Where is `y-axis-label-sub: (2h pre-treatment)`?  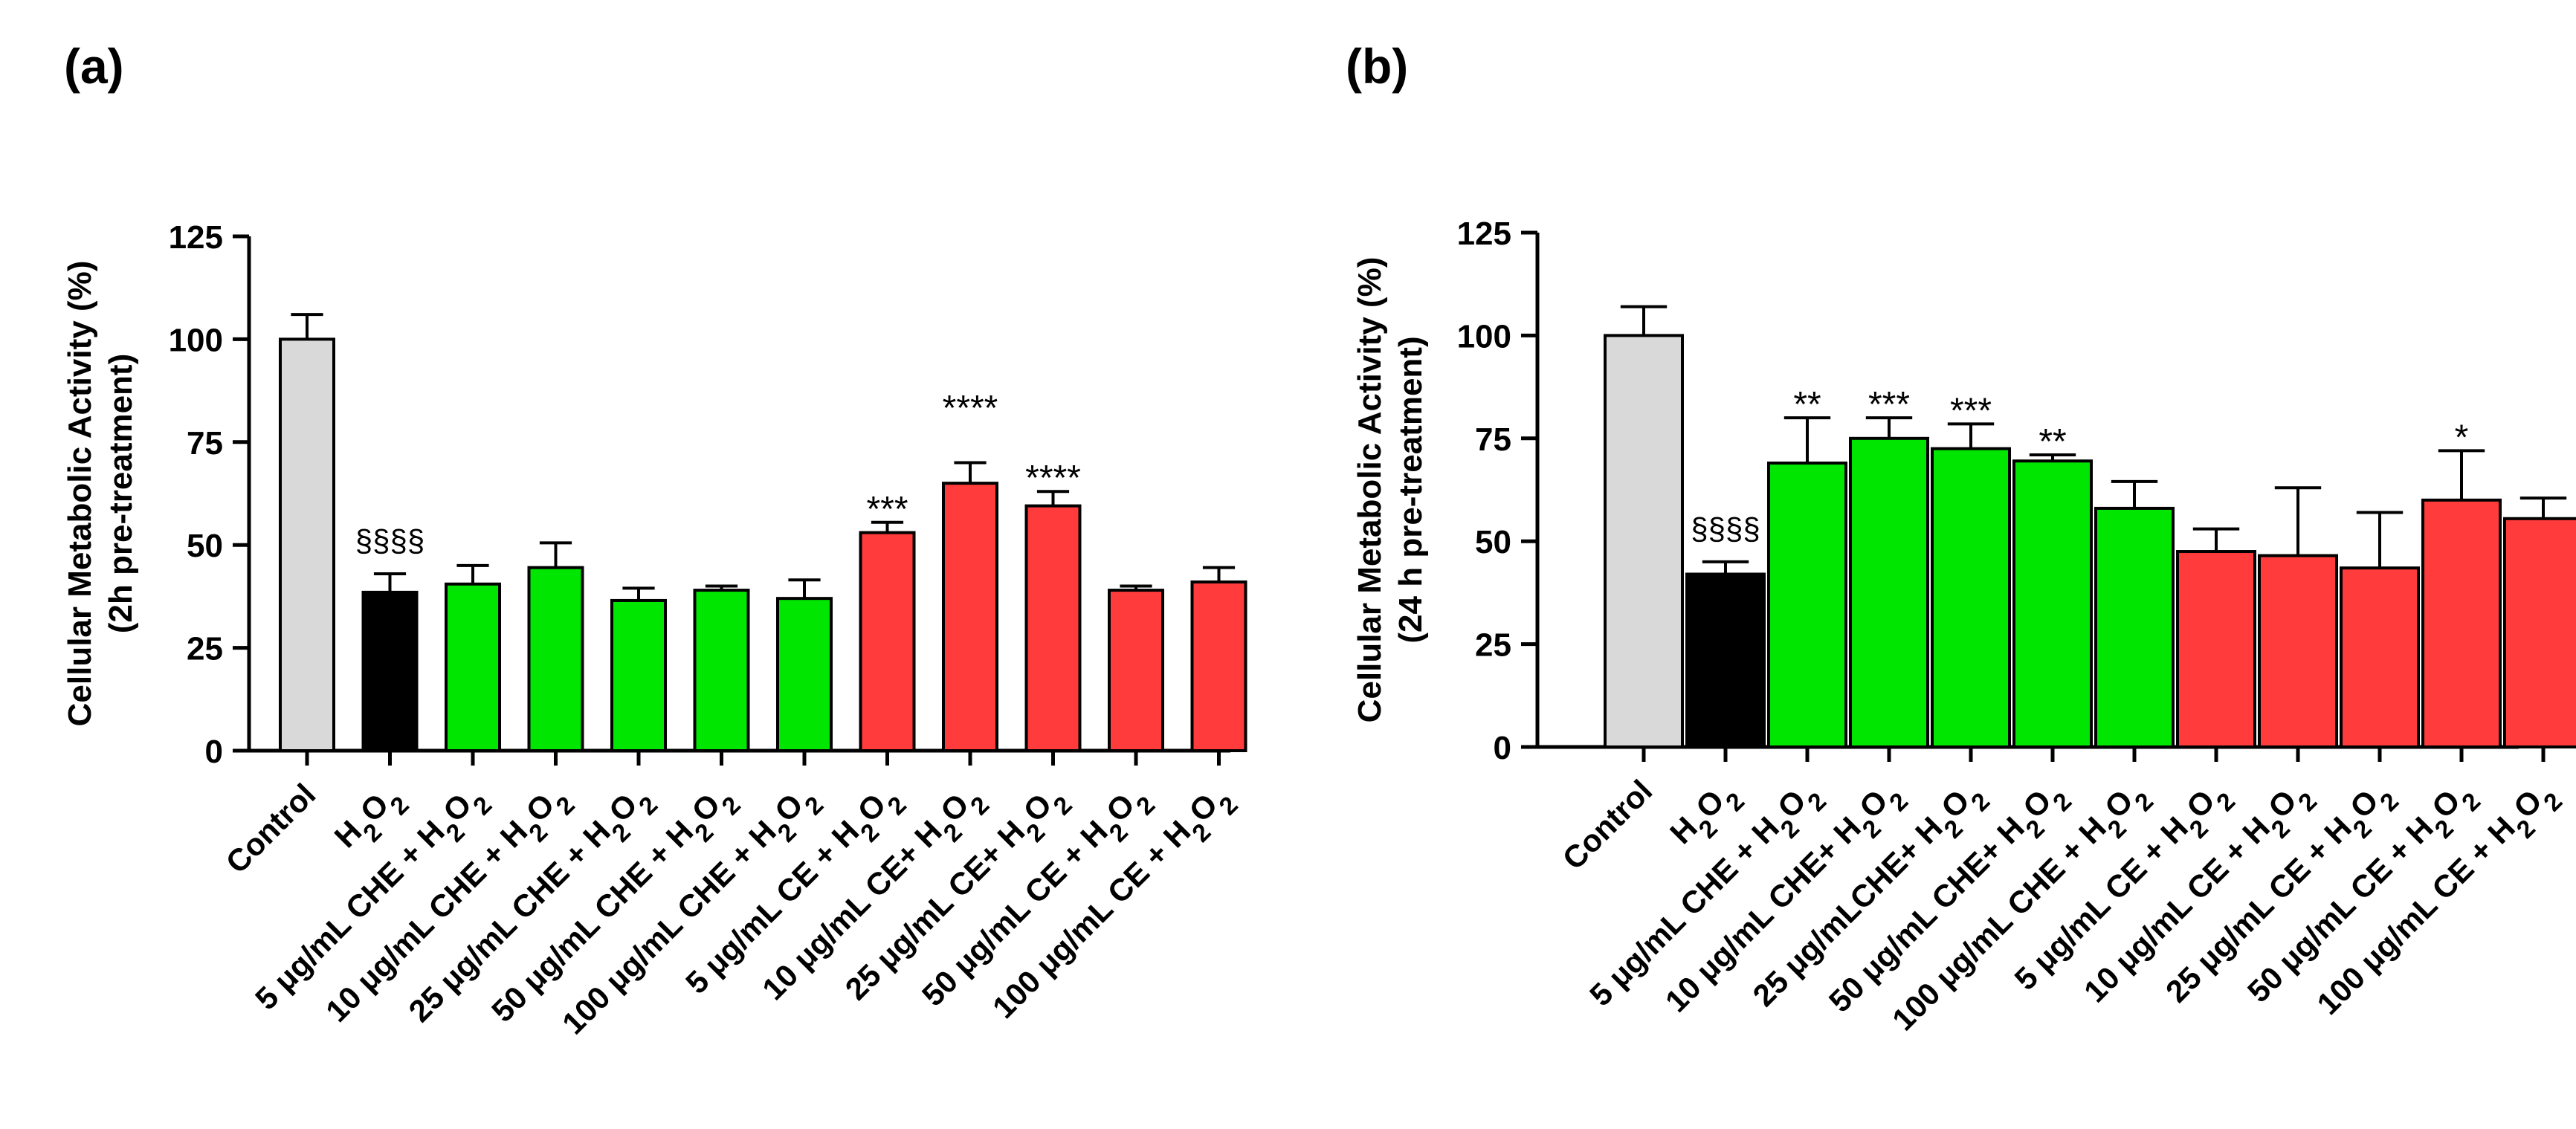
y-axis-label-sub: (2h pre-treatment) is located at coordinates (121, 494).